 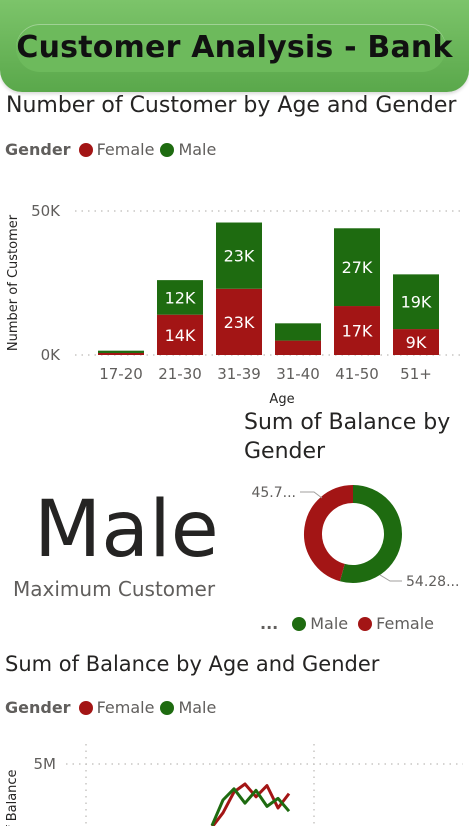 I want to click on y-axis-title: Number of Customer, so click(x=13, y=282).